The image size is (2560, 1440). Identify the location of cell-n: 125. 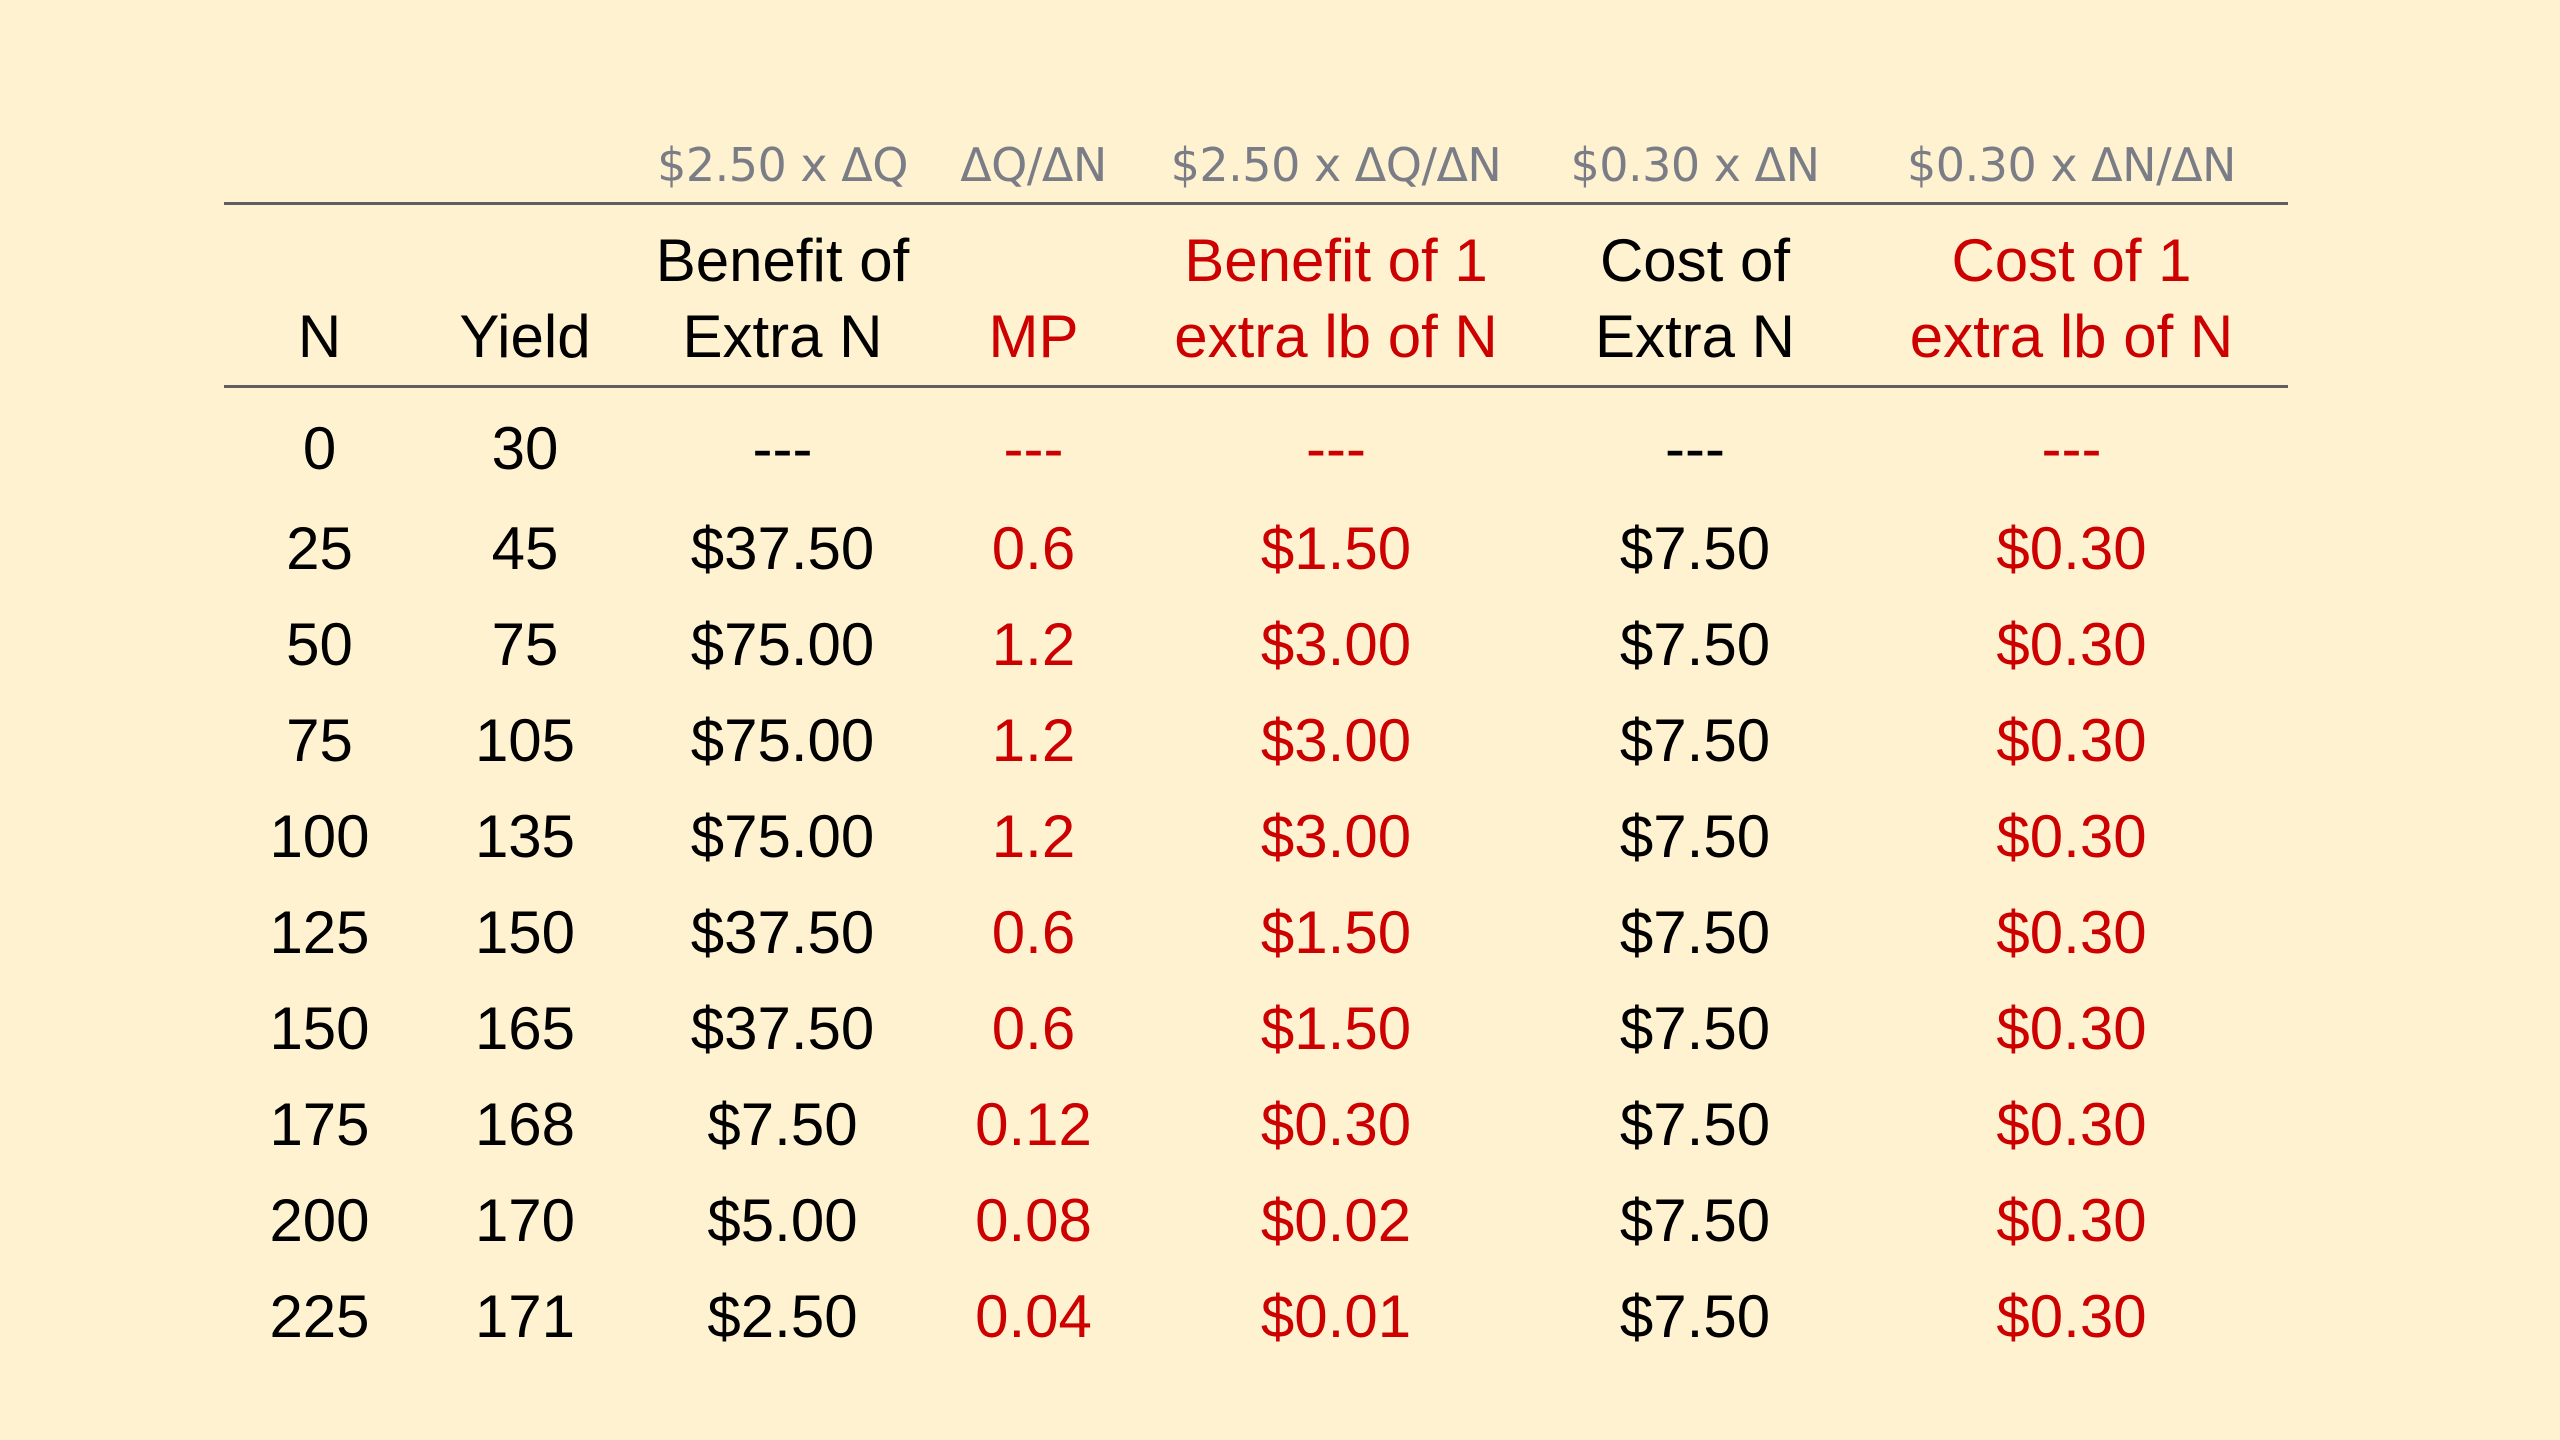
(319, 932).